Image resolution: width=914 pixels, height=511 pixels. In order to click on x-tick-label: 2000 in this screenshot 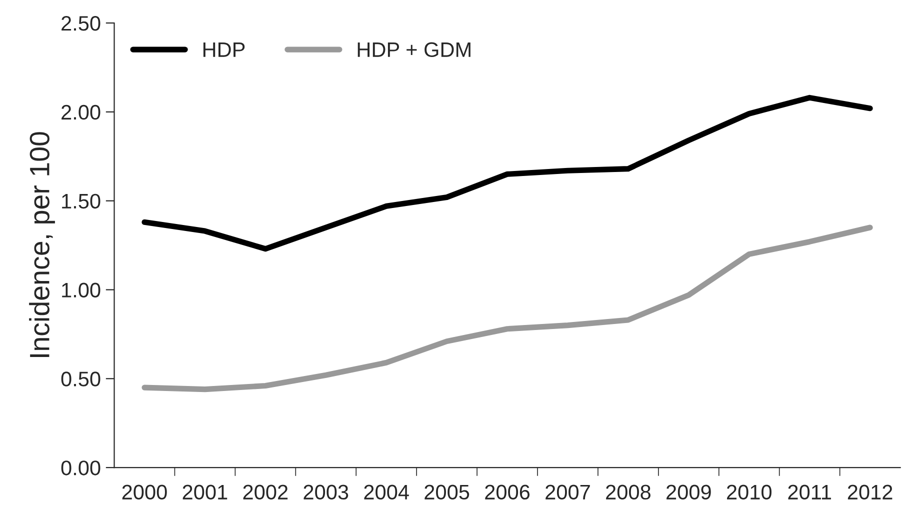, I will do `click(144, 492)`.